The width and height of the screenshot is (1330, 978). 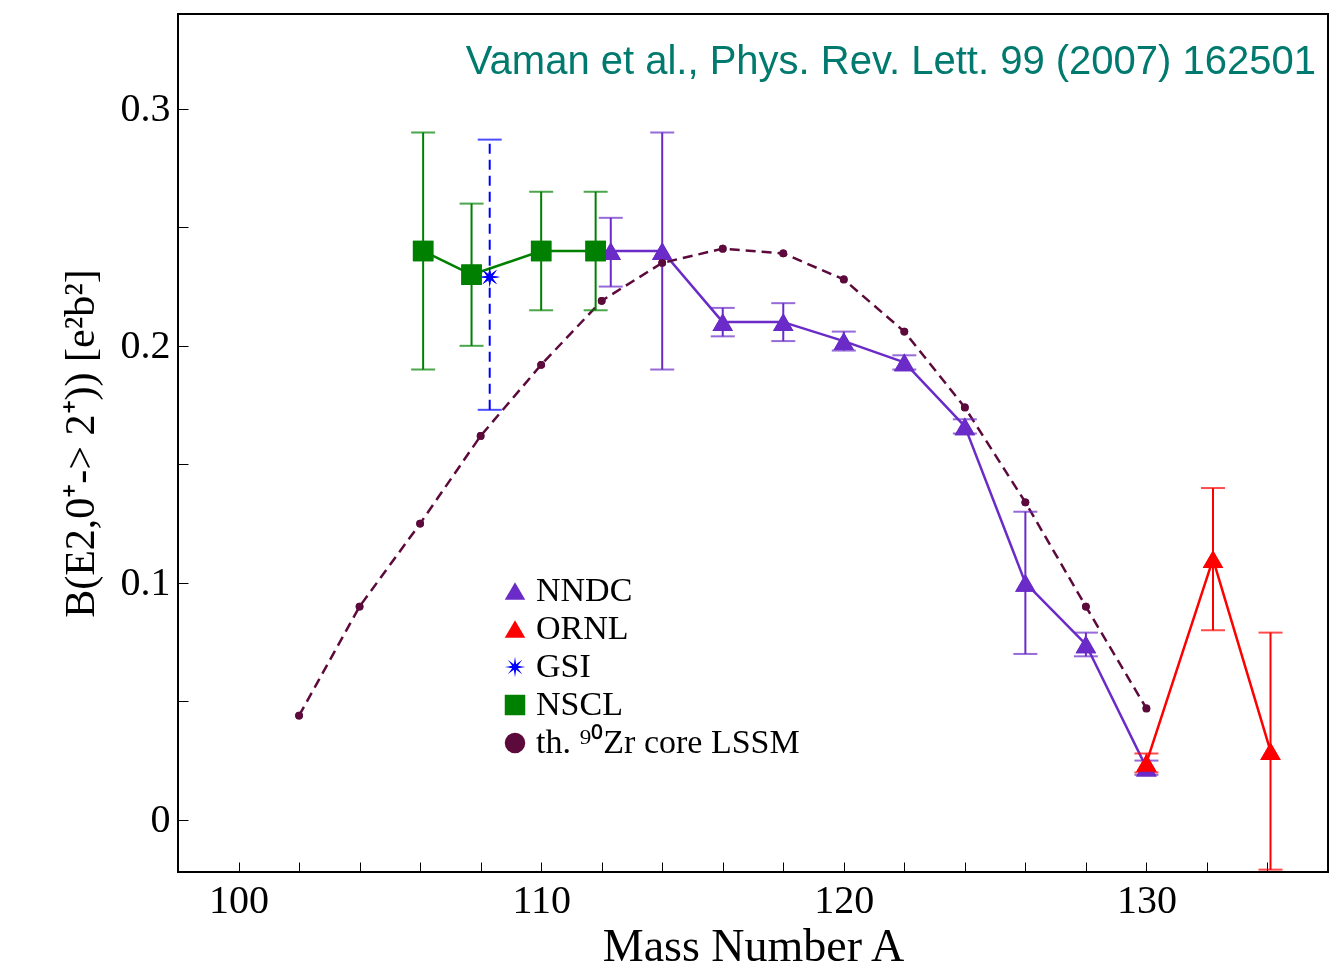 I want to click on x-tick-label: 100, so click(x=239, y=899).